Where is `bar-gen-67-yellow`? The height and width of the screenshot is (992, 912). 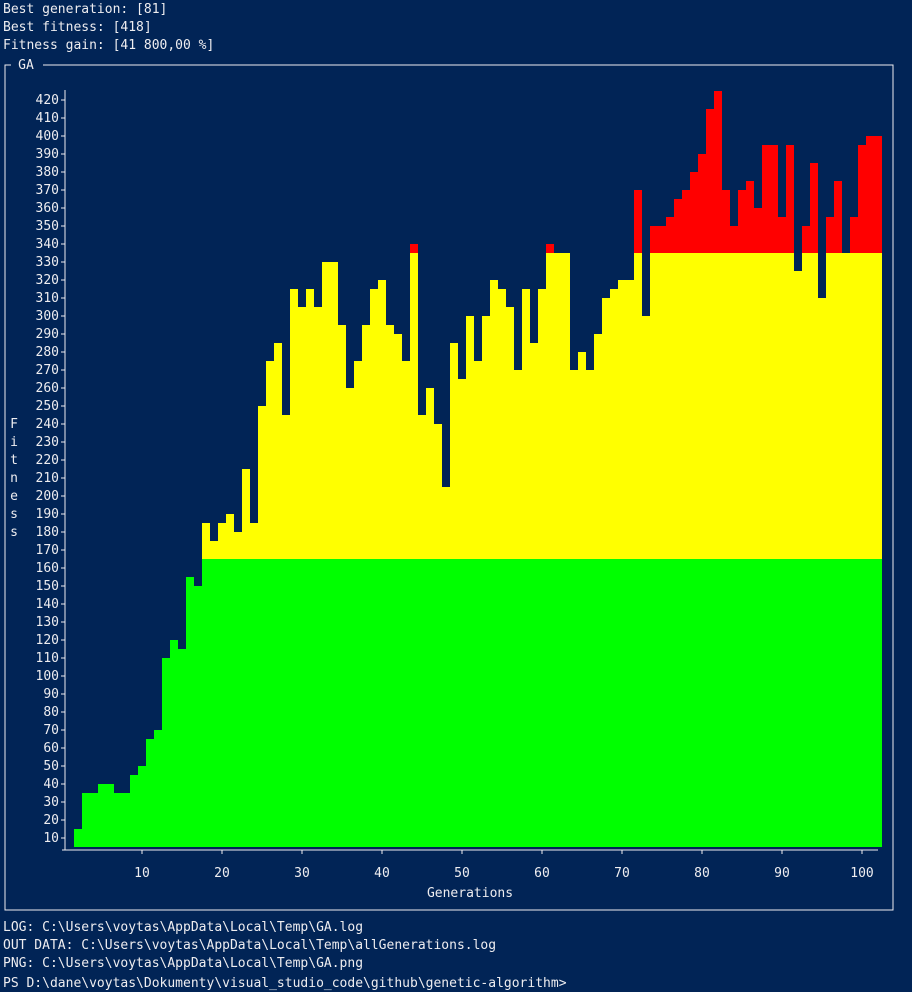 bar-gen-67-yellow is located at coordinates (598, 446).